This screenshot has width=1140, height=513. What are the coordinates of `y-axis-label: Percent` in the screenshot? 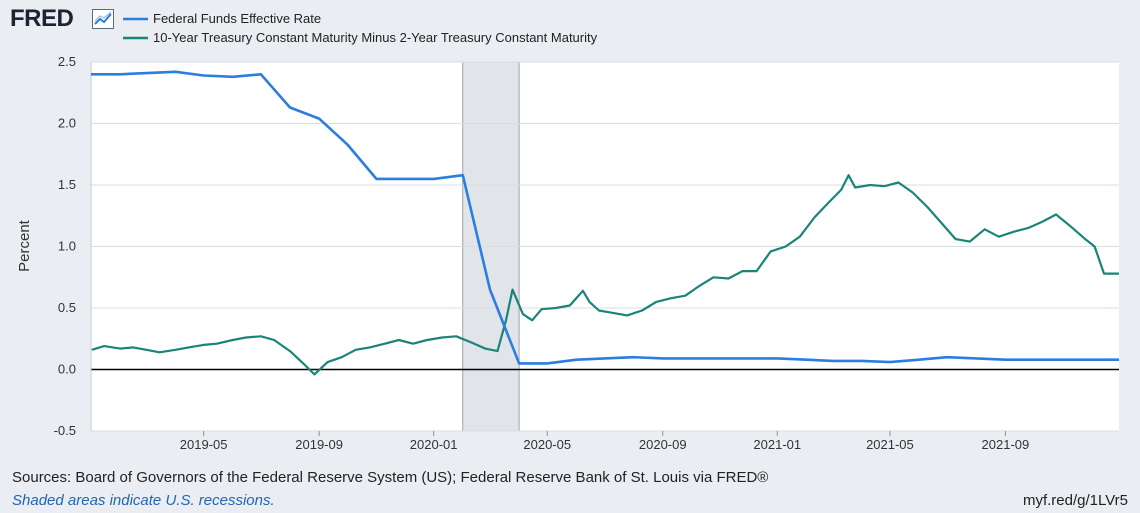 It's located at (24, 245).